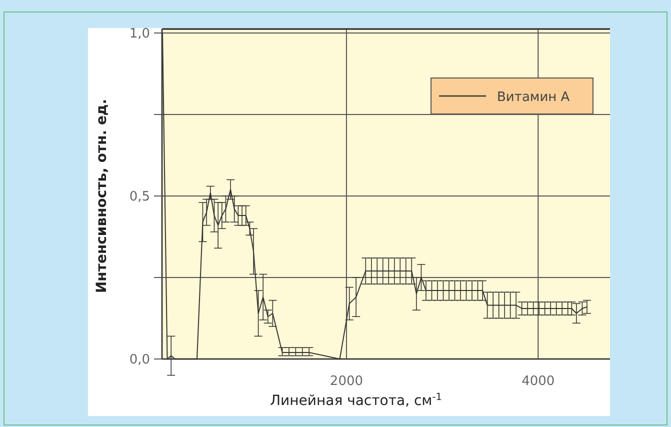 The height and width of the screenshot is (427, 671). Describe the element at coordinates (139, 34) in the screenshot. I see `y-tick-label: 1,0` at that location.